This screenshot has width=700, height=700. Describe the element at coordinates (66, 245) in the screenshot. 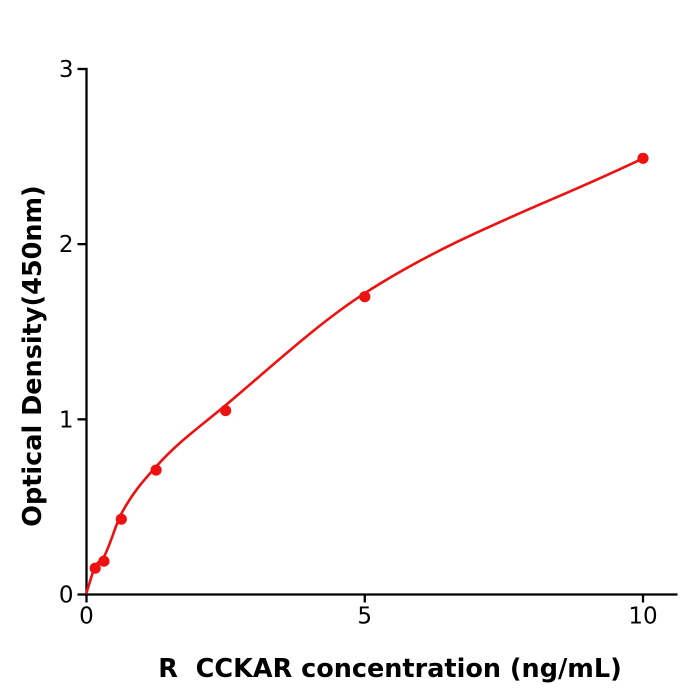

I see `y-tick-label: 2` at that location.